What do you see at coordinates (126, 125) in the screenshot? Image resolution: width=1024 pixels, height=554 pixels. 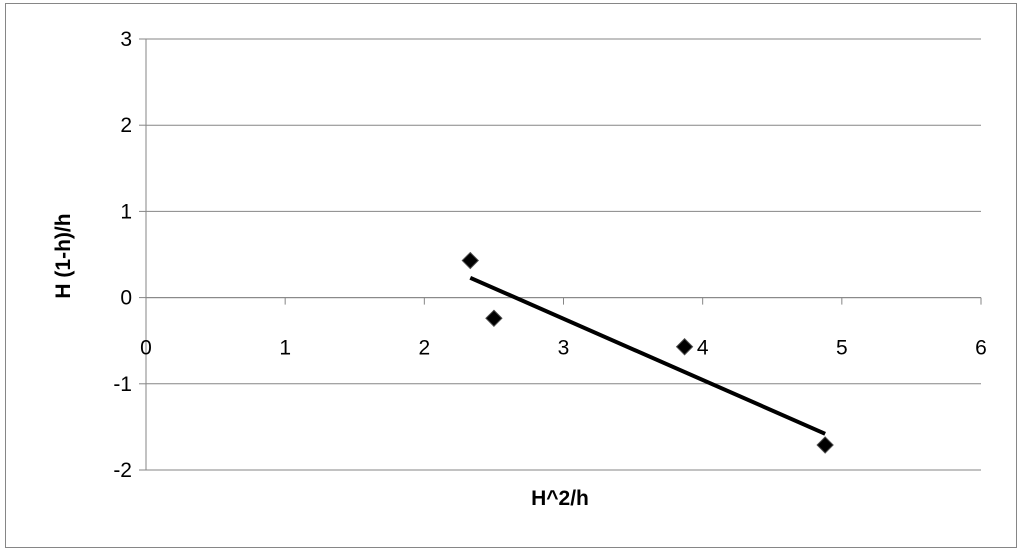 I see `y-tick-label-4: 2` at bounding box center [126, 125].